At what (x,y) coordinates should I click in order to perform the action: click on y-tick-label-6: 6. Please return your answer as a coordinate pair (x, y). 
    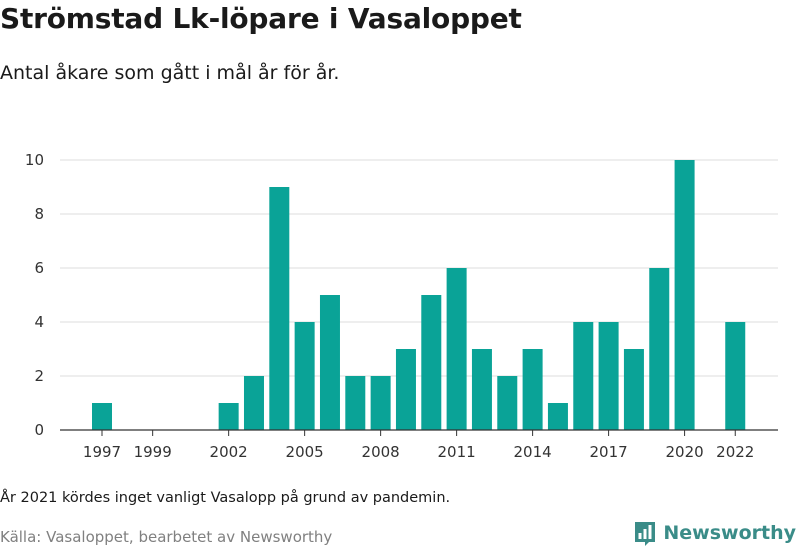
    Looking at the image, I should click on (39, 268).